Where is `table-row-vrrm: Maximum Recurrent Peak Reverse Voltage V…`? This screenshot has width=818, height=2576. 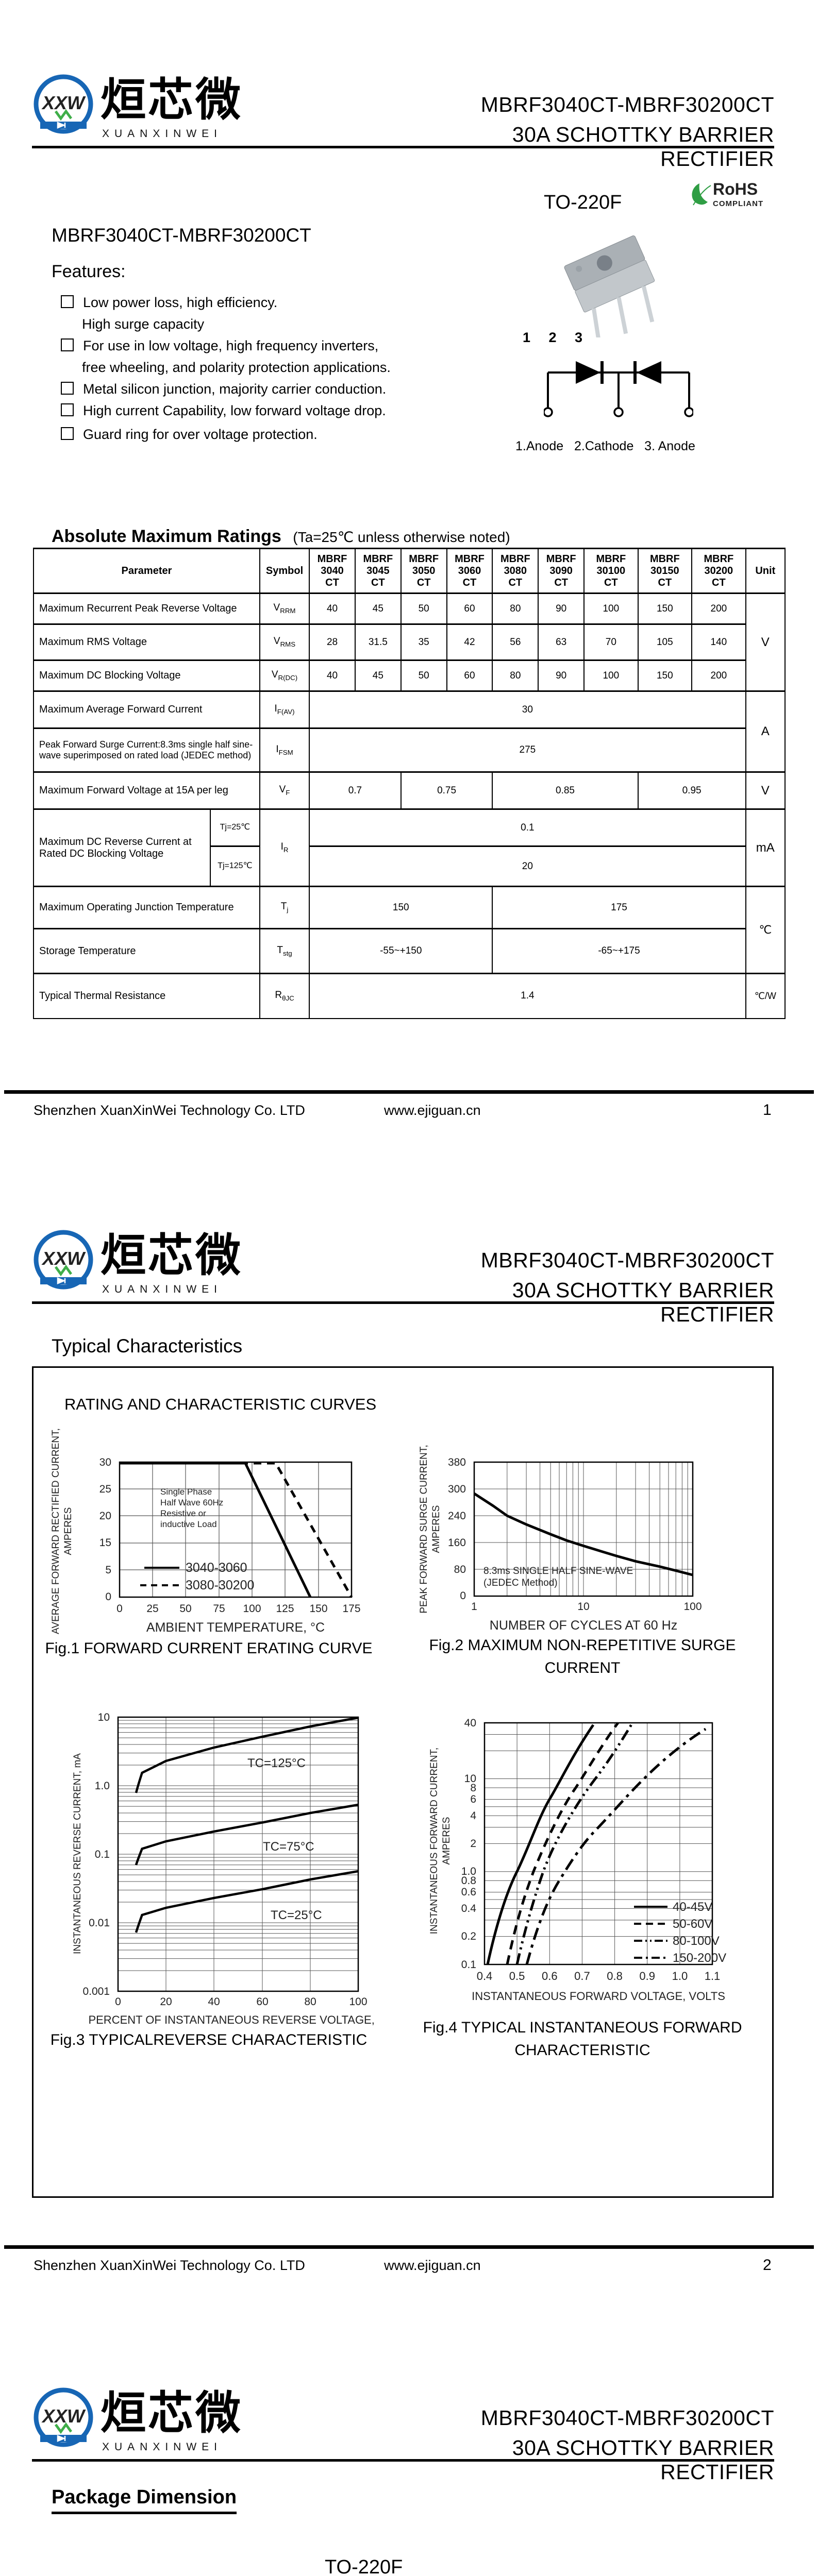 table-row-vrrm: Maximum Recurrent Peak Reverse Voltage V… is located at coordinates (409, 642).